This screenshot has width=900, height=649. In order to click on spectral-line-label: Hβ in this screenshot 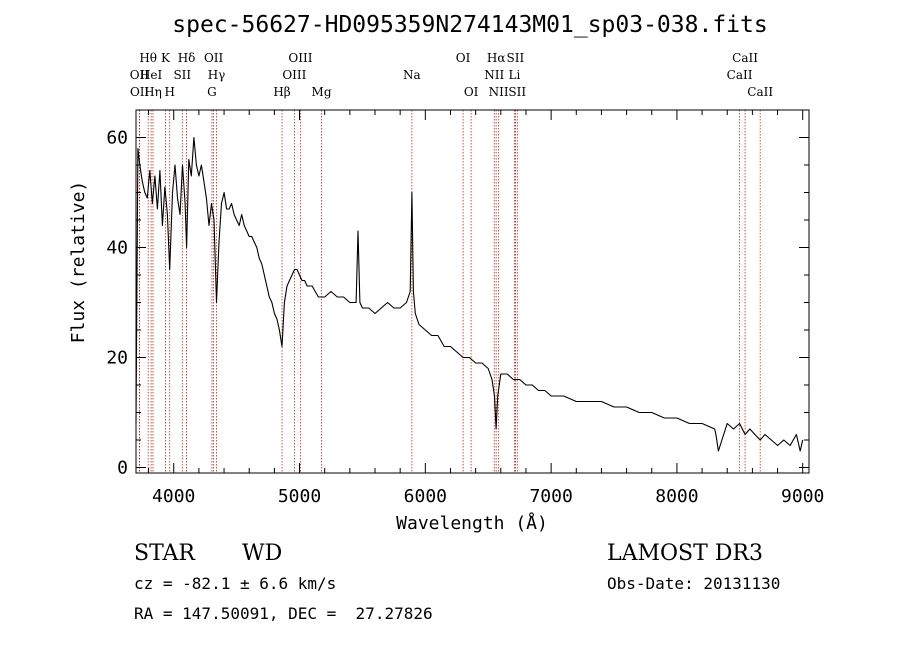, I will do `click(281, 92)`.